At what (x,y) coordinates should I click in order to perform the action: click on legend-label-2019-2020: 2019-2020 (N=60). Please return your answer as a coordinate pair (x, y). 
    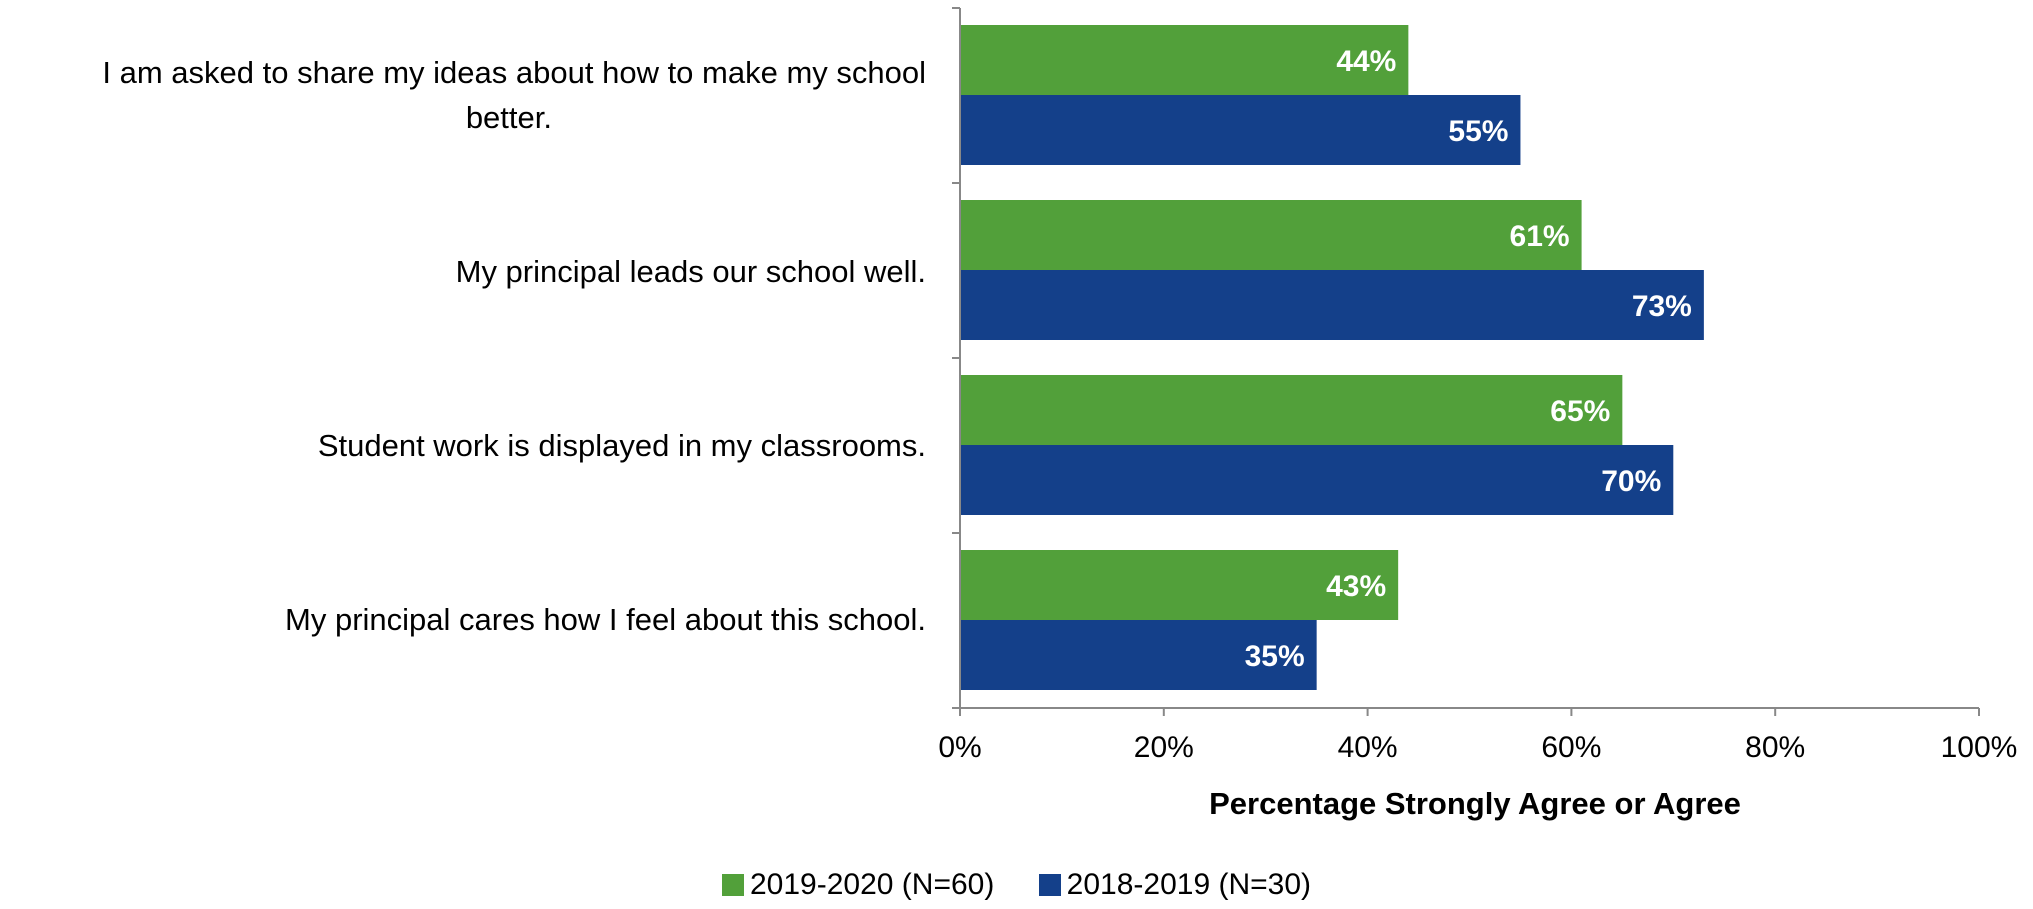
    Looking at the image, I should click on (872, 884).